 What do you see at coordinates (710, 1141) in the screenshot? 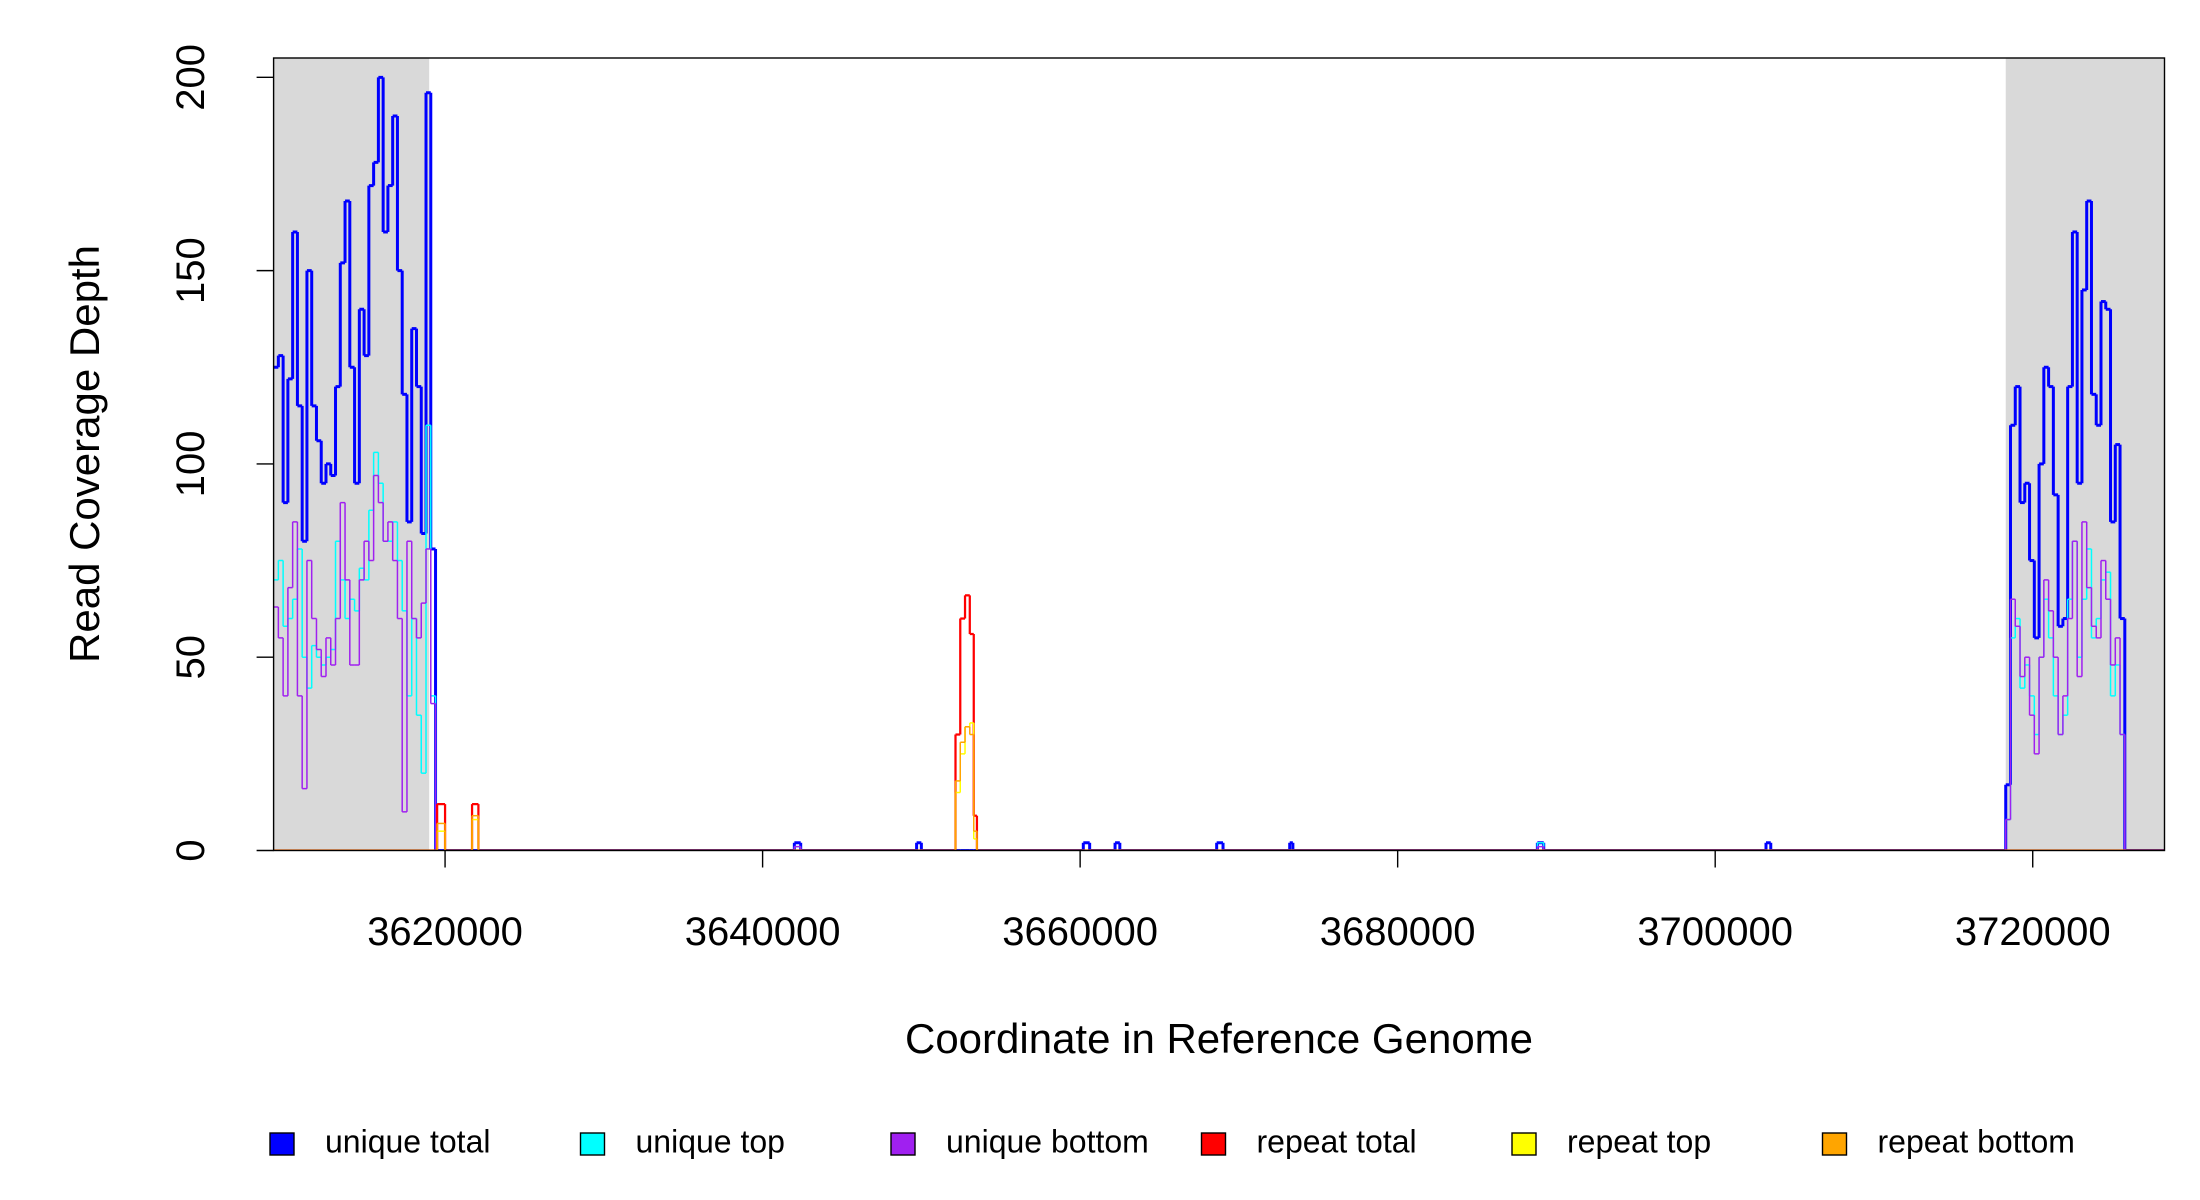
I see `legend-label: unique top` at bounding box center [710, 1141].